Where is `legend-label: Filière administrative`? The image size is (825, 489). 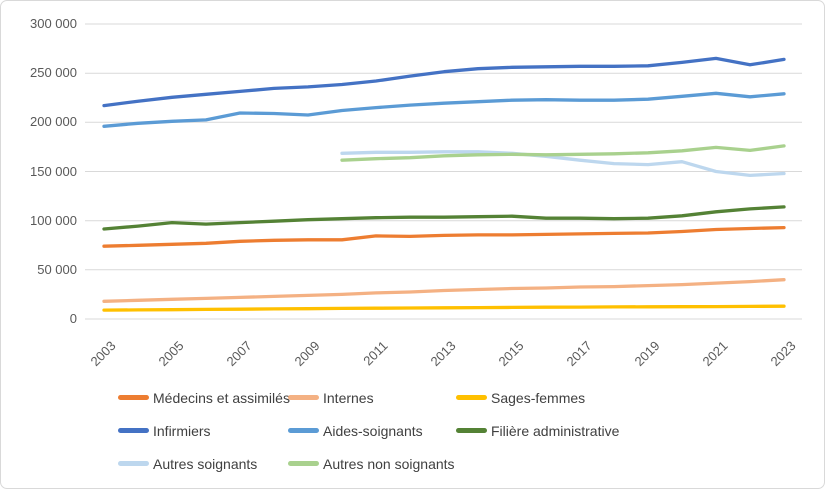
legend-label: Filière administrative is located at coordinates (555, 430).